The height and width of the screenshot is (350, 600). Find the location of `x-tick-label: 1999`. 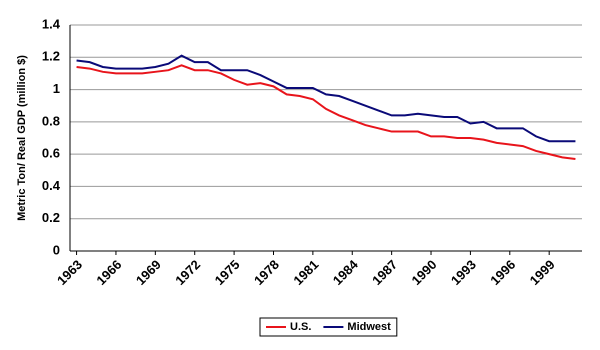

x-tick-label: 1999 is located at coordinates (542, 272).